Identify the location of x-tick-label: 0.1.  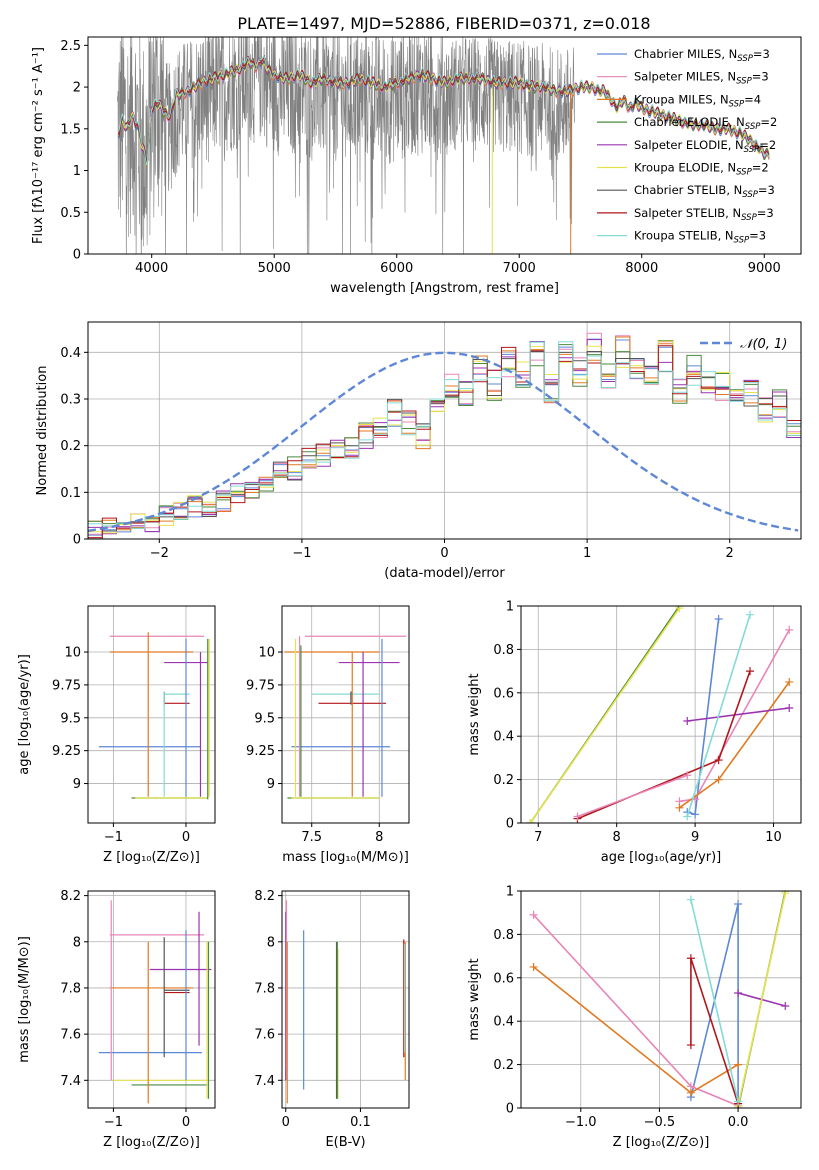
(360, 1122).